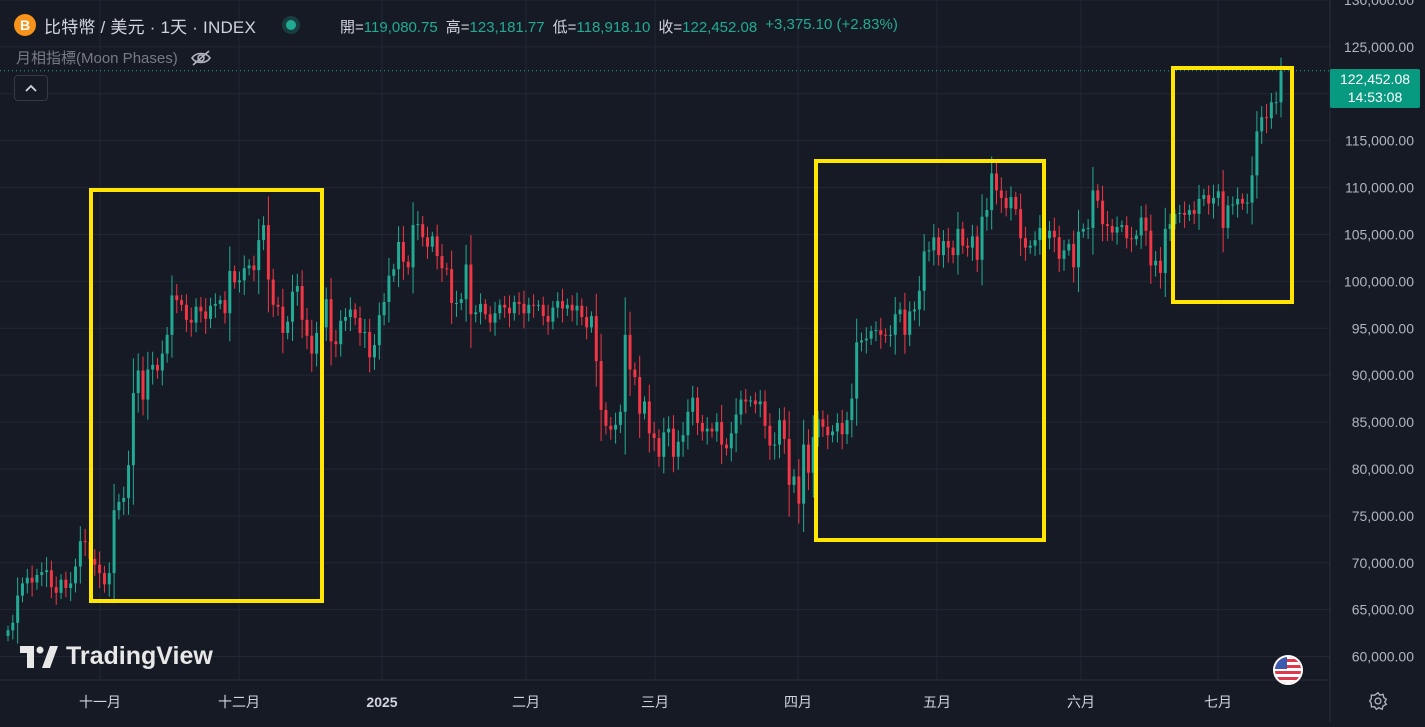 This screenshot has height=727, width=1425. I want to click on market-status-dot-icon, so click(291, 25).